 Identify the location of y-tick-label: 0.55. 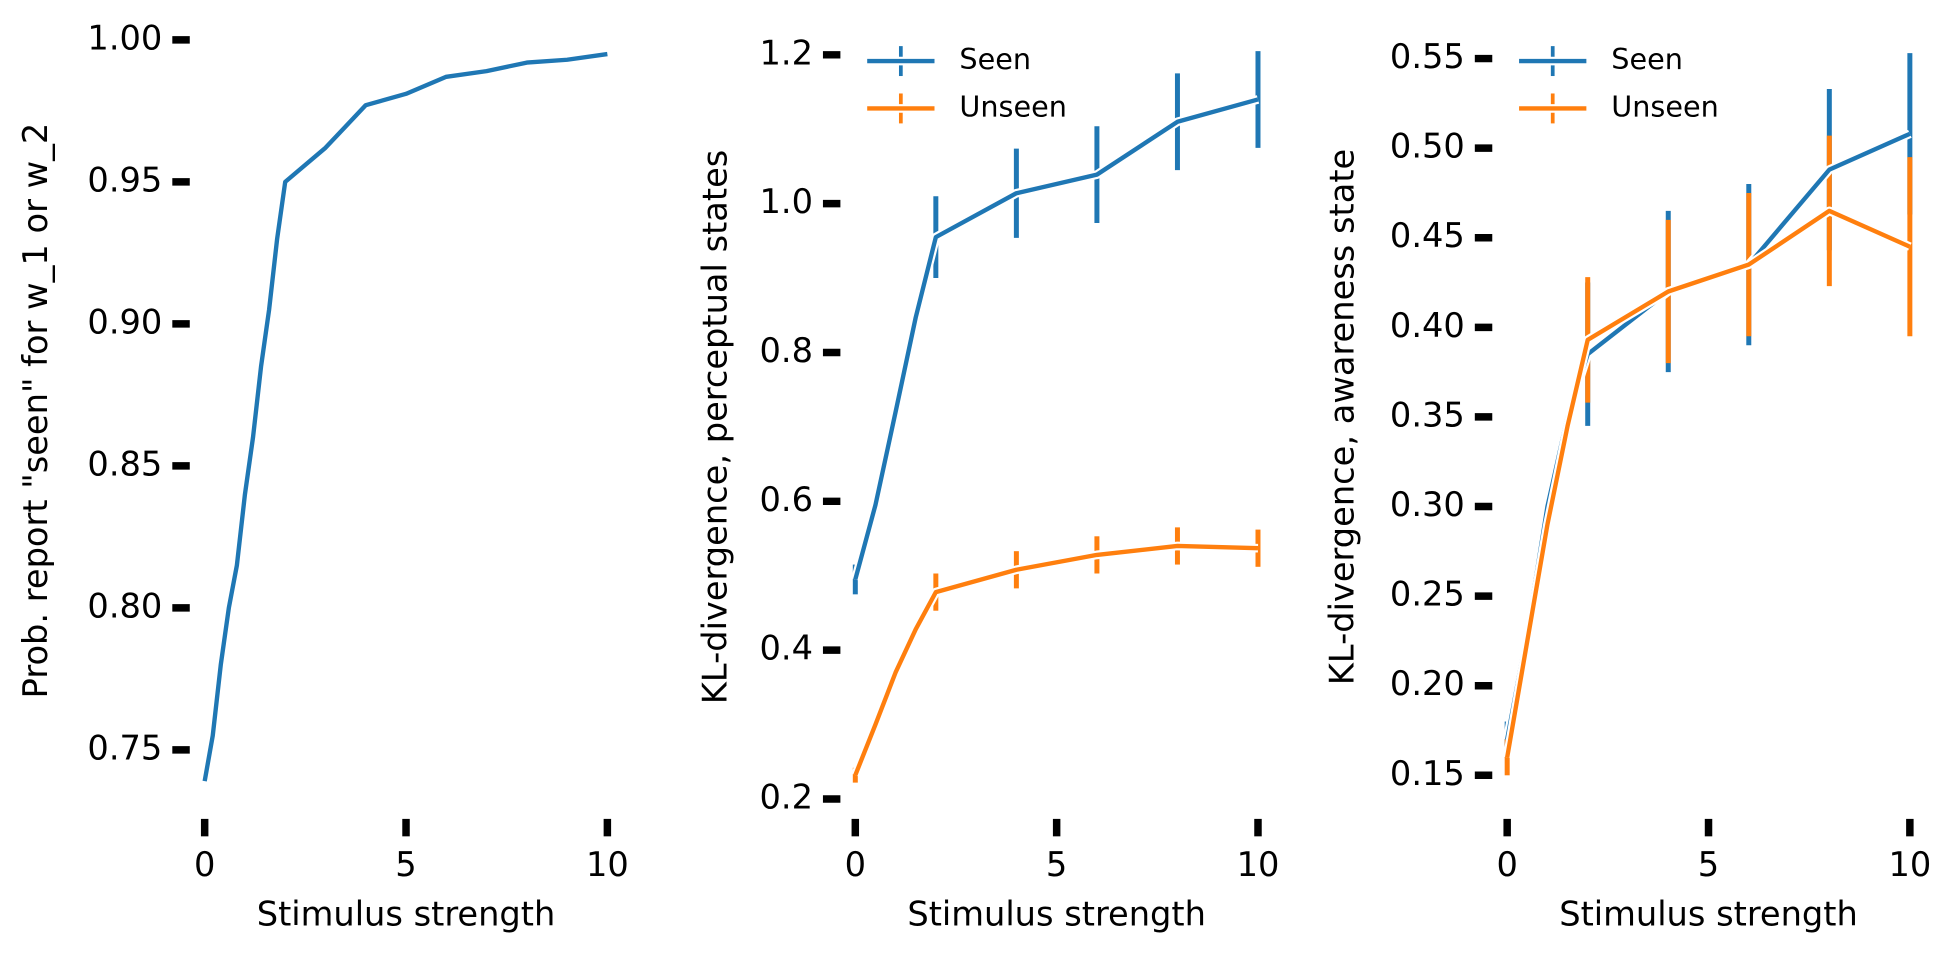
(1427, 56).